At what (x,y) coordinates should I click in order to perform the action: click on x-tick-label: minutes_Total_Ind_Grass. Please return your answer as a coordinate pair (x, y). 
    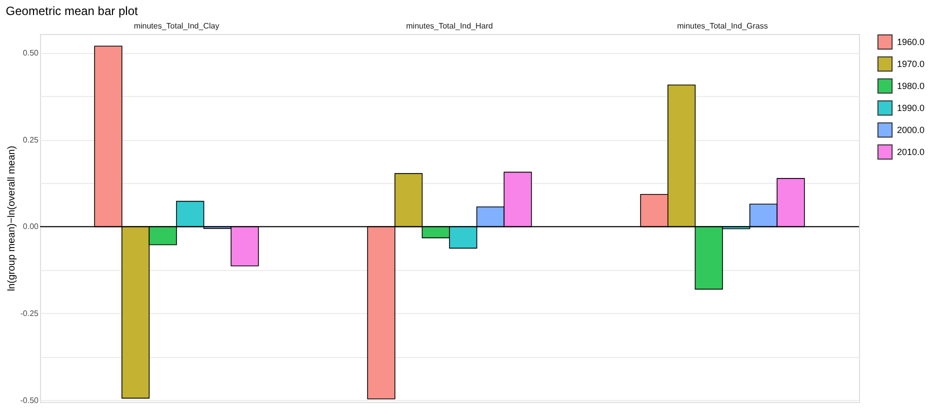
    Looking at the image, I should click on (722, 26).